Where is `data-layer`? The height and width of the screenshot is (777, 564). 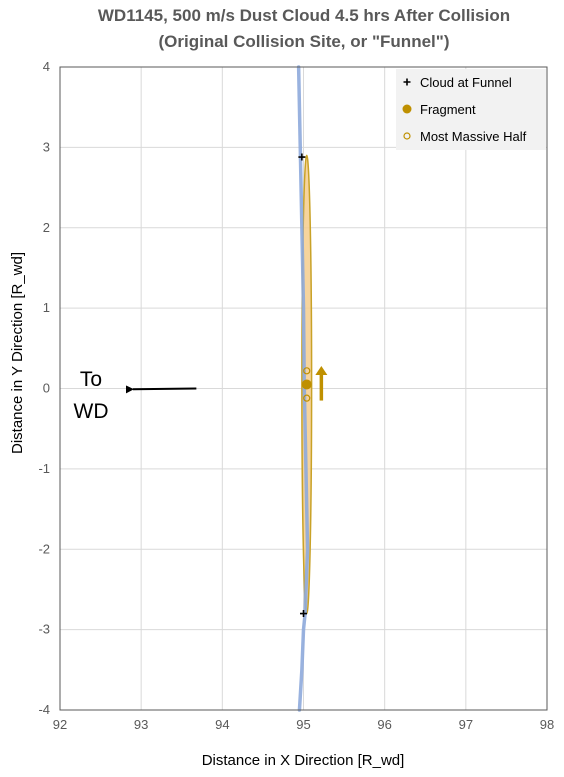
data-layer is located at coordinates (312, 388).